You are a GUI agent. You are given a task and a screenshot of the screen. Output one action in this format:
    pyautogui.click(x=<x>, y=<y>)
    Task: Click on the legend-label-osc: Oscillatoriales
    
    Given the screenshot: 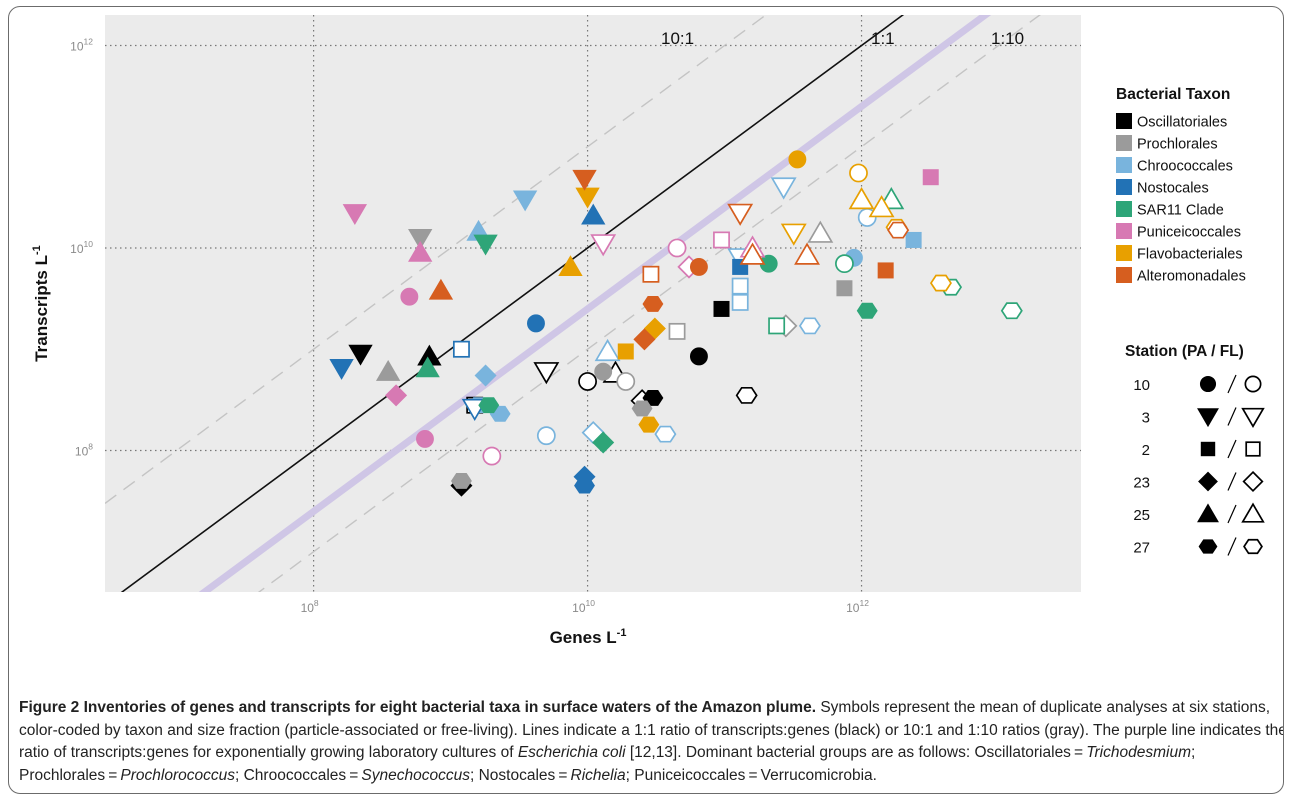 What is the action you would take?
    pyautogui.click(x=1182, y=123)
    